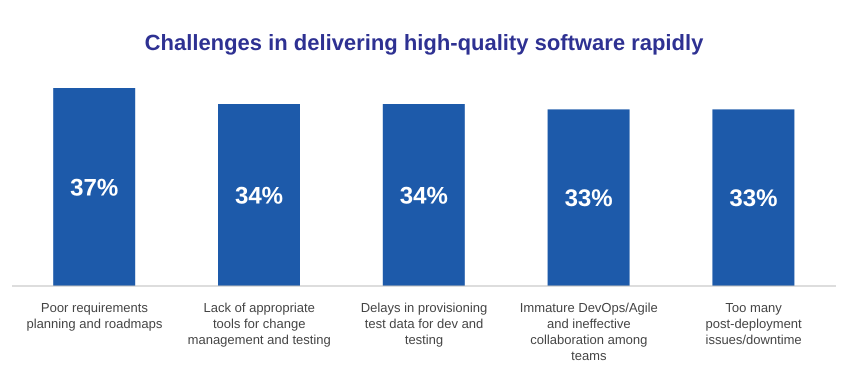 Image resolution: width=848 pixels, height=382 pixels. Describe the element at coordinates (424, 323) in the screenshot. I see `x-tick-label: Delays in provisioning test data for dev and testing` at that location.